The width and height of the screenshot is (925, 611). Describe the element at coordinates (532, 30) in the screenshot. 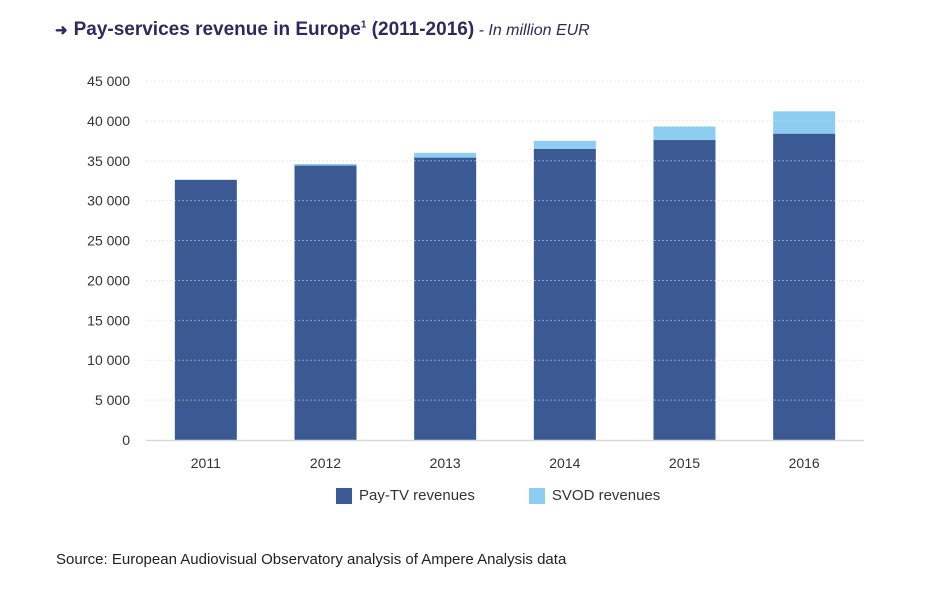

I see `title-unit: - In million EUR` at that location.